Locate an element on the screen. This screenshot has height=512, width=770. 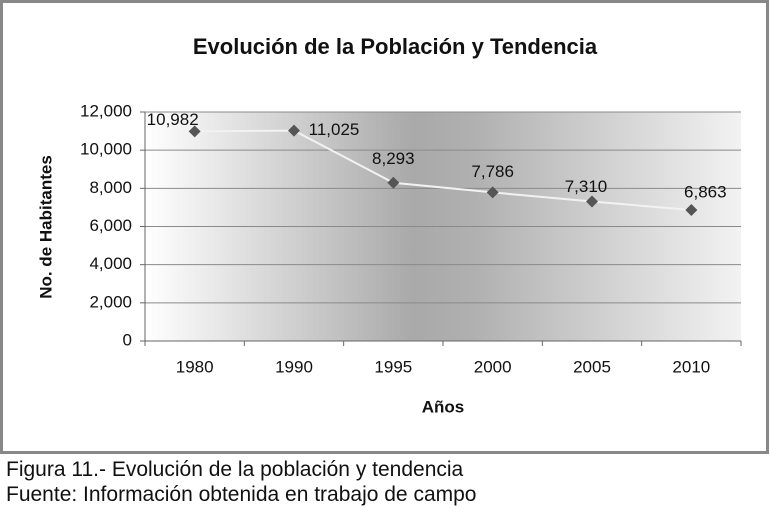
y-tick-label: 4,000 is located at coordinates (110, 263).